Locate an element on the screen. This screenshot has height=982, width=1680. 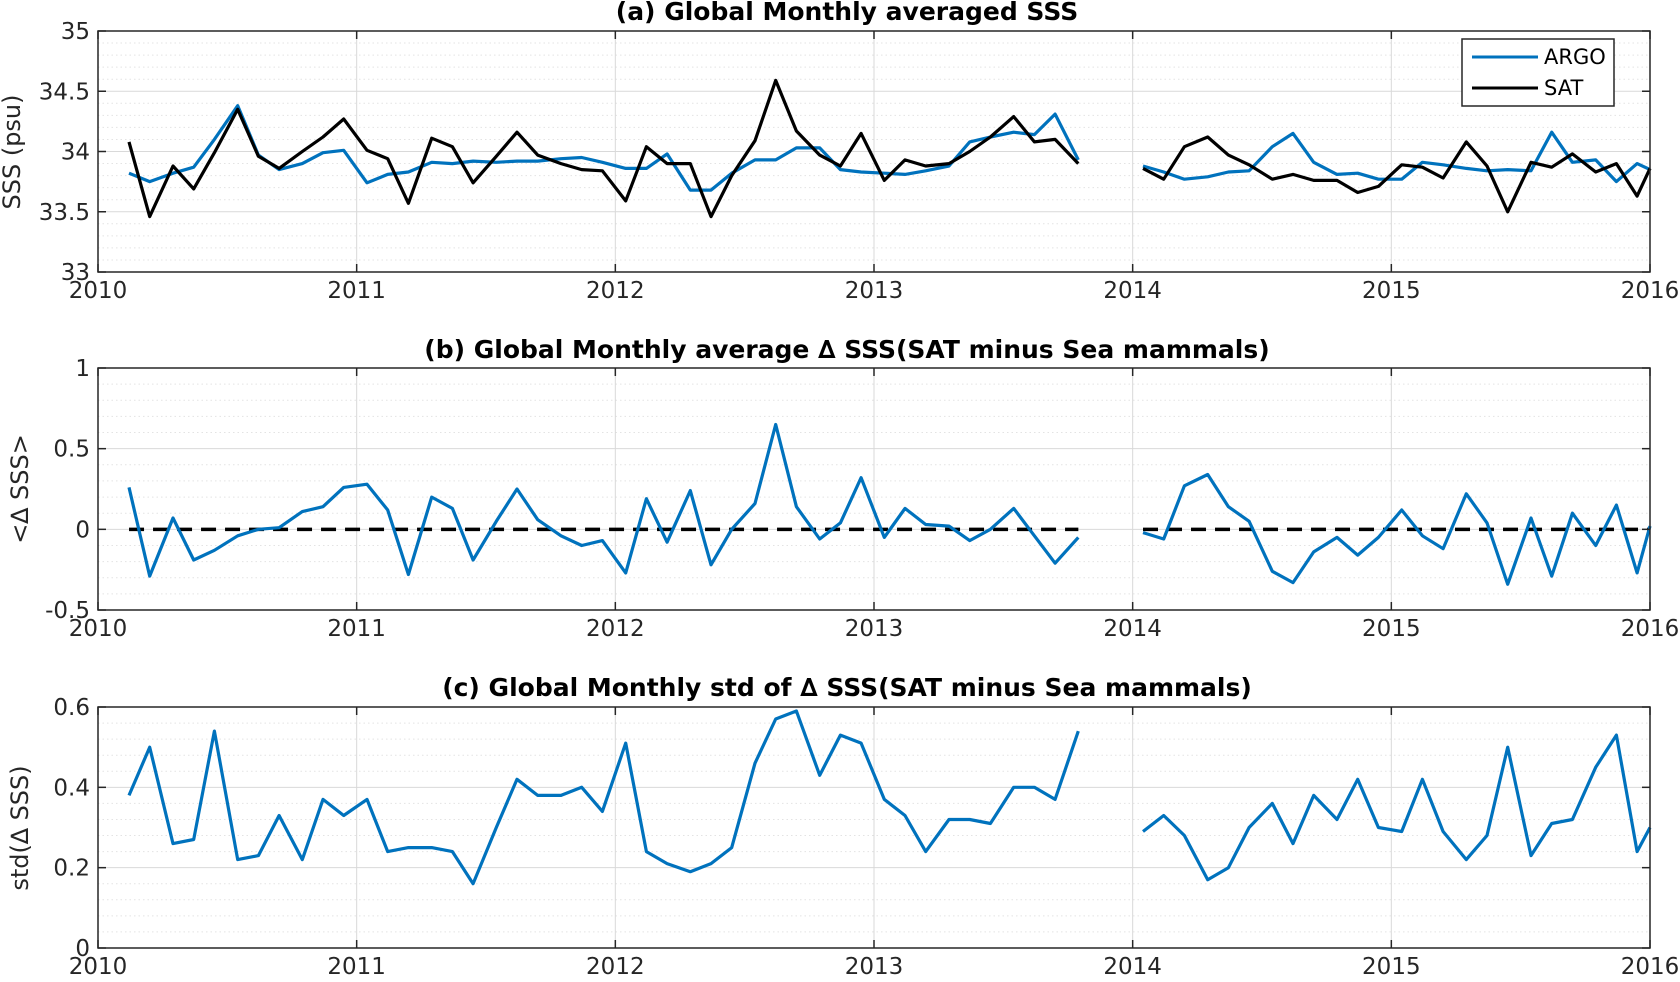
panel-a-ylabel: SSS (psu) is located at coordinates (13, 151).